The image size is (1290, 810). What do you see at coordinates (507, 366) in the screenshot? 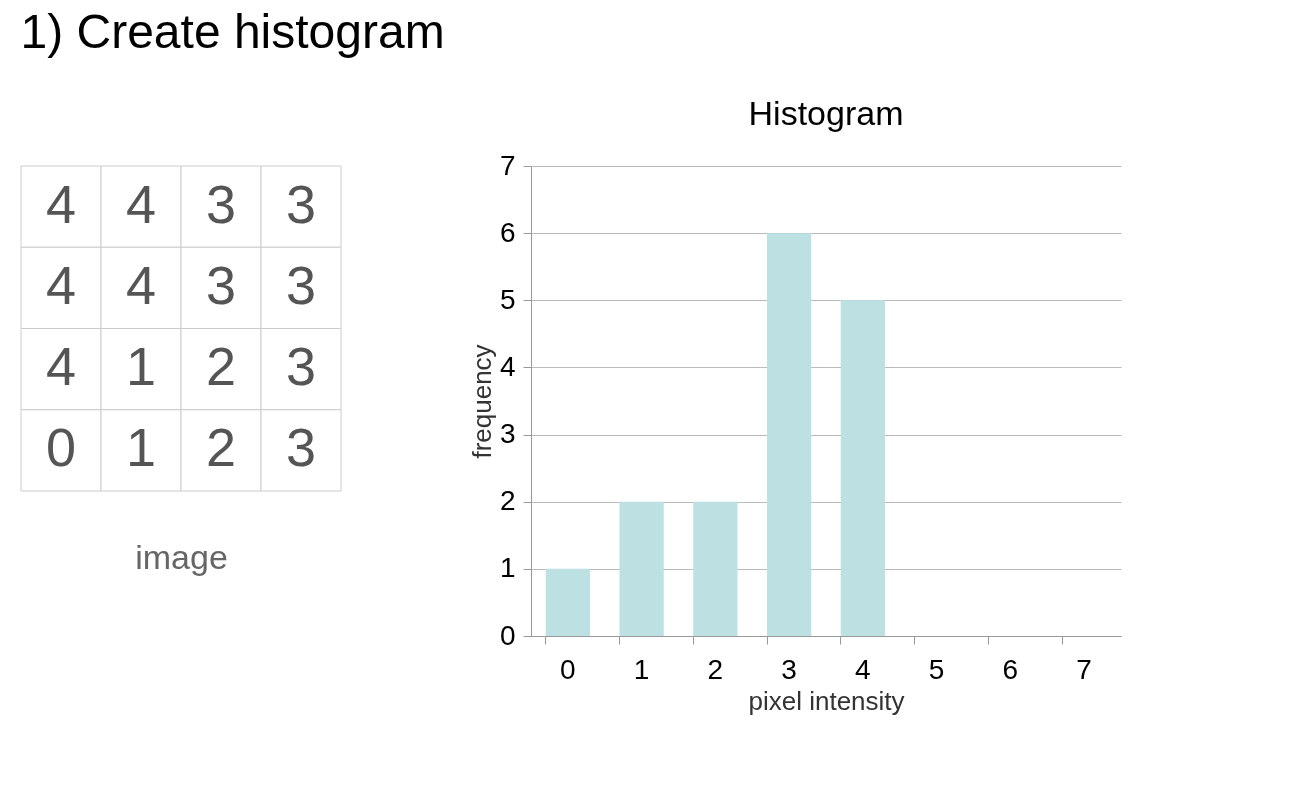
I see `y-tick-label: 4` at bounding box center [507, 366].